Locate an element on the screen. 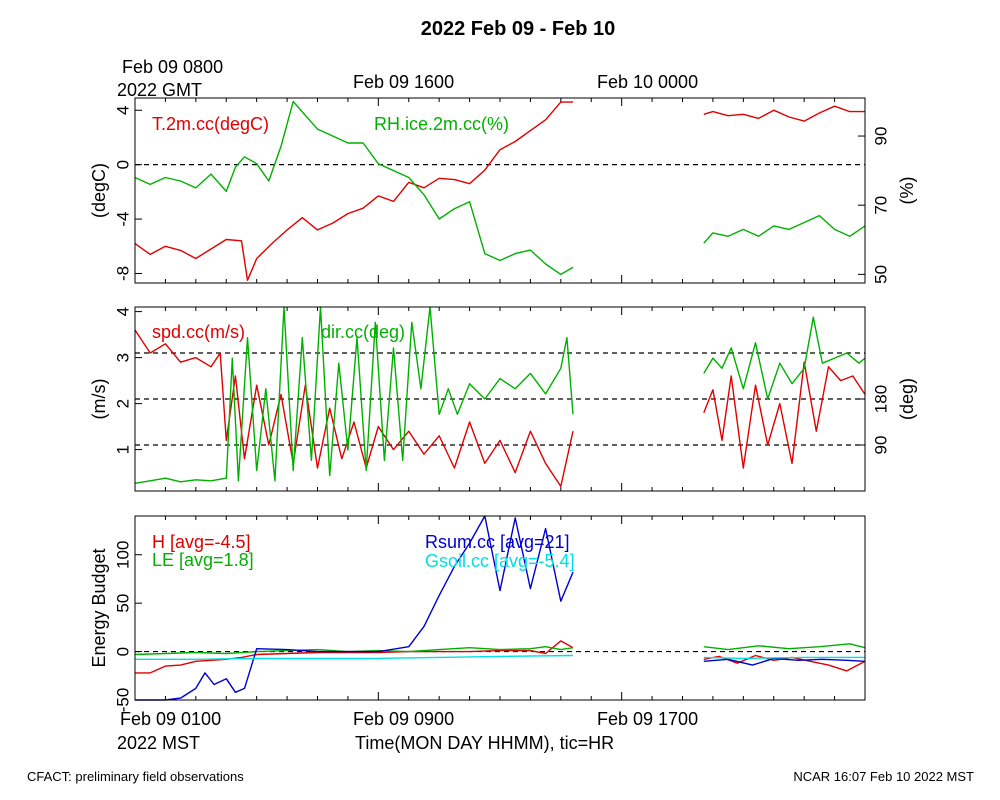 This screenshot has width=1000, height=800. footer-left: CFACT: preliminary field observations is located at coordinates (135, 776).